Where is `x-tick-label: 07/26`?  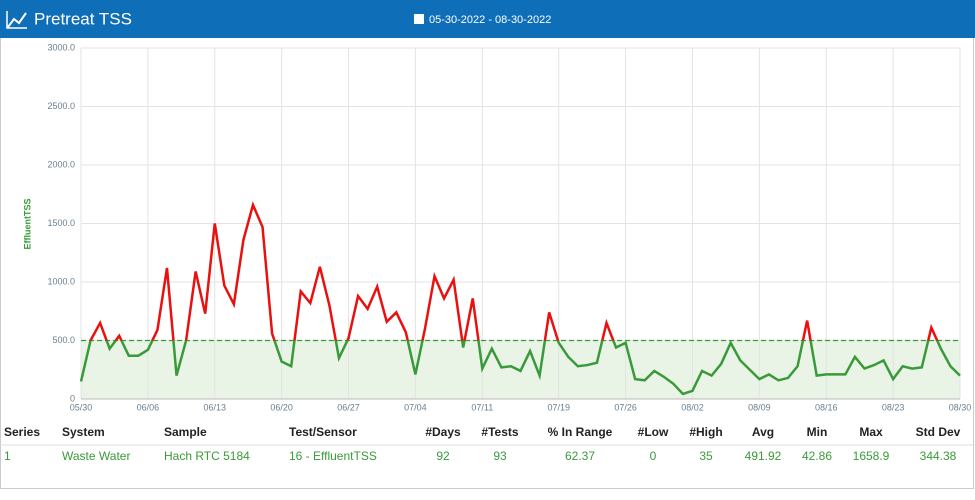 x-tick-label: 07/26 is located at coordinates (625, 407).